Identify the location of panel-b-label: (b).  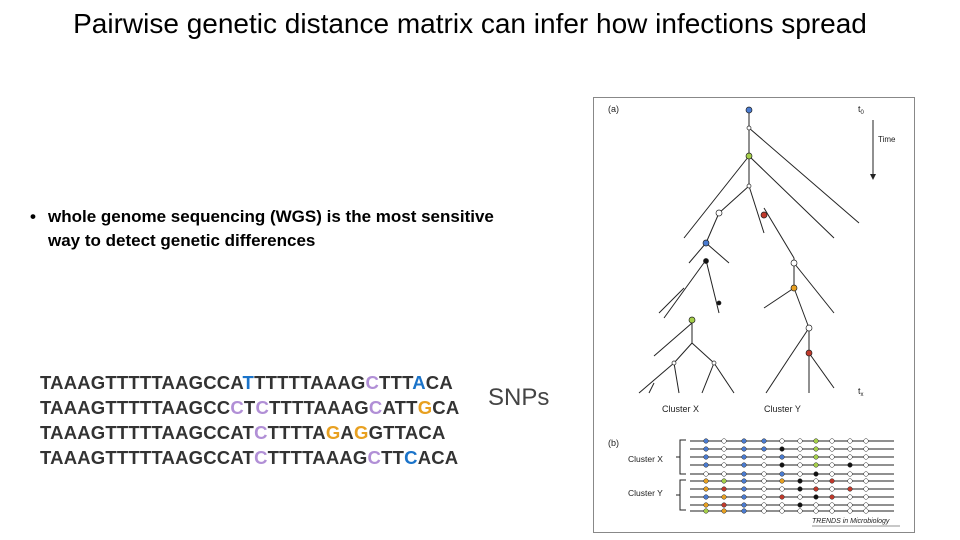
(613, 443).